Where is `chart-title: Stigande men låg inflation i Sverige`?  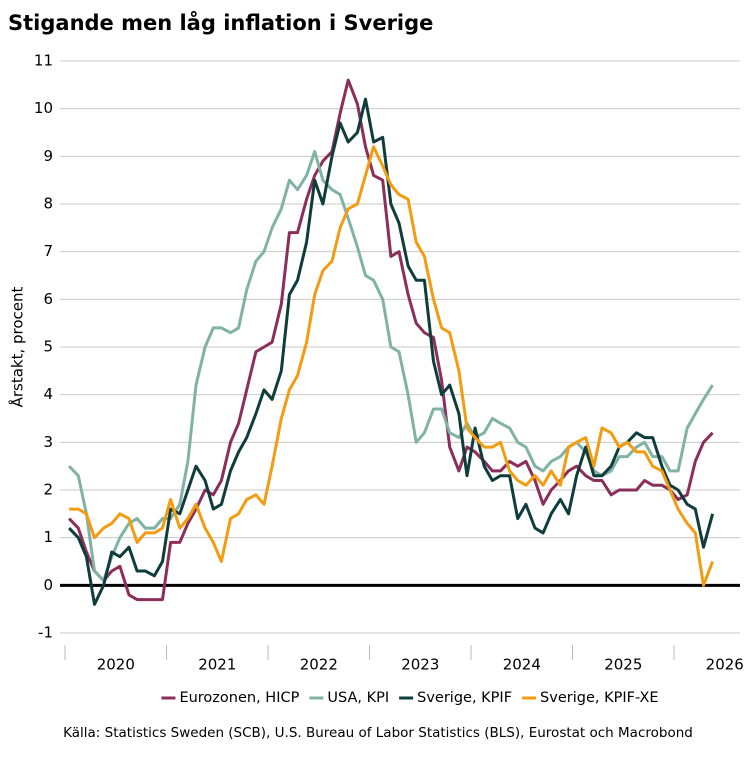 chart-title: Stigande men låg inflation i Sverige is located at coordinates (220, 22).